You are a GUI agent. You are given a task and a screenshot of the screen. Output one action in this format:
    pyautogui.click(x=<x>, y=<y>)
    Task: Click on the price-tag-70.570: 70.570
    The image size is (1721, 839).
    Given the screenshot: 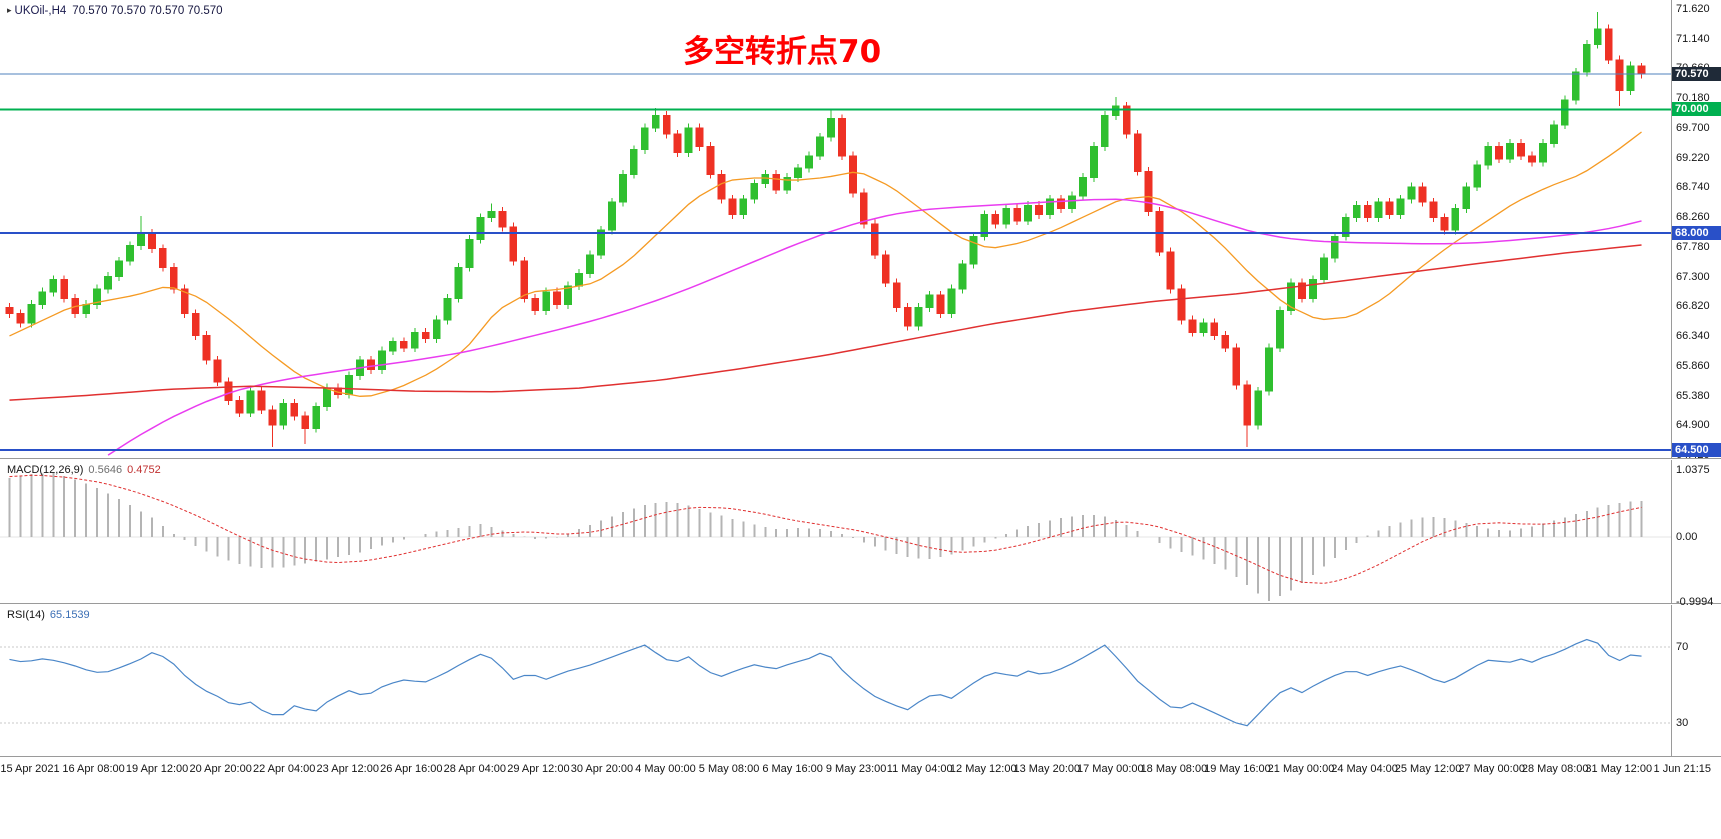 What is the action you would take?
    pyautogui.click(x=1696, y=74)
    